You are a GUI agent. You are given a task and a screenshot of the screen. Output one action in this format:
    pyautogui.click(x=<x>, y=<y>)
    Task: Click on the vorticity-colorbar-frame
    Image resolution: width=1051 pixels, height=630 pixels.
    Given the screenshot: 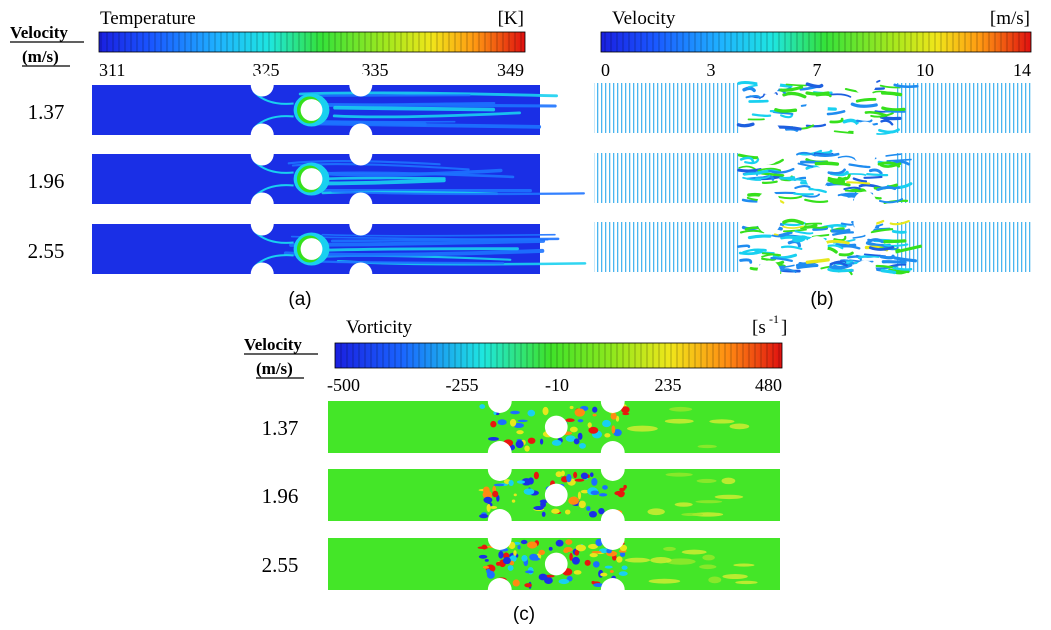 What is the action you would take?
    pyautogui.click(x=558, y=355)
    